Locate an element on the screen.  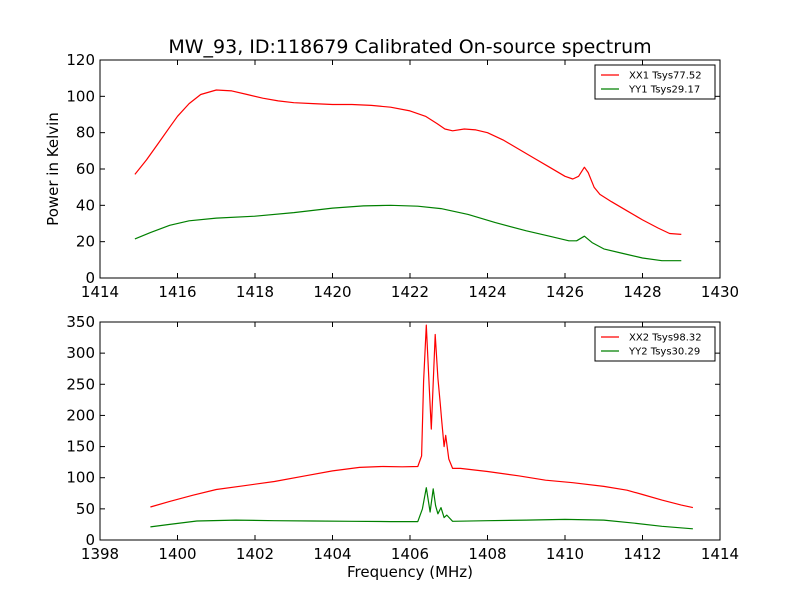
y-axis-label: Power in Kelvin is located at coordinates (53, 169).